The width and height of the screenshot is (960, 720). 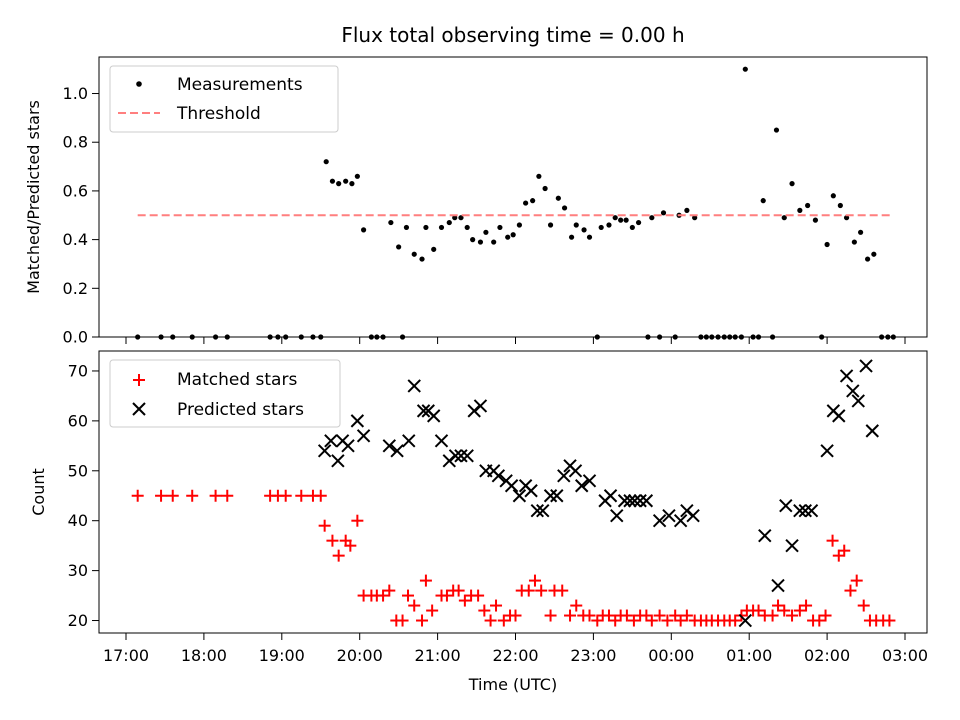 What do you see at coordinates (78, 520) in the screenshot?
I see `y-tick-label: 40` at bounding box center [78, 520].